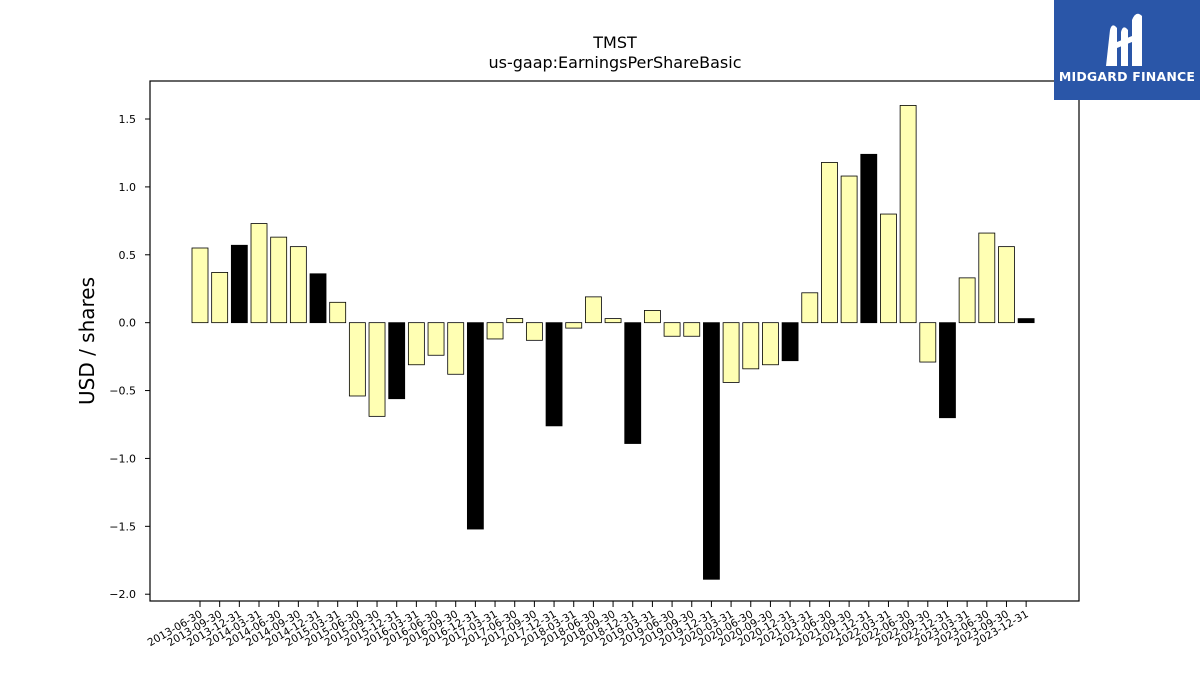 The image size is (1200, 675). What do you see at coordinates (122, 594) in the screenshot?
I see `y-tick-label: −2.0` at bounding box center [122, 594].